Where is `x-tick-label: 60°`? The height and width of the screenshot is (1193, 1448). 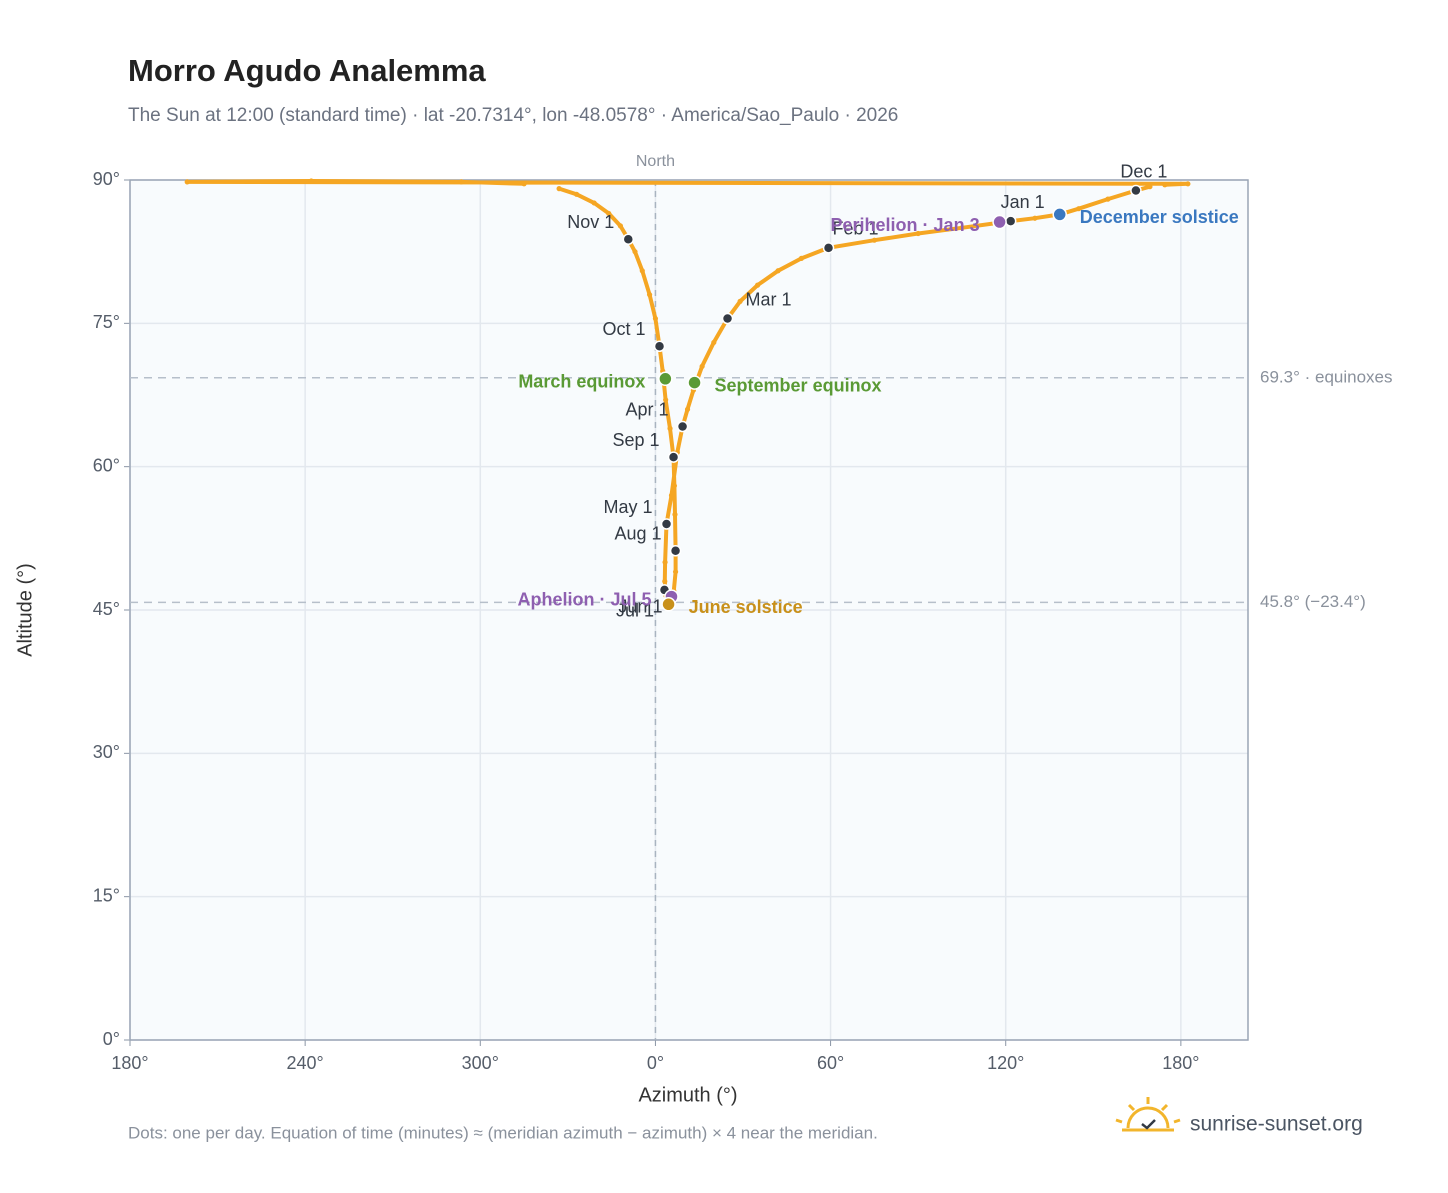 x-tick-label: 60° is located at coordinates (830, 1063).